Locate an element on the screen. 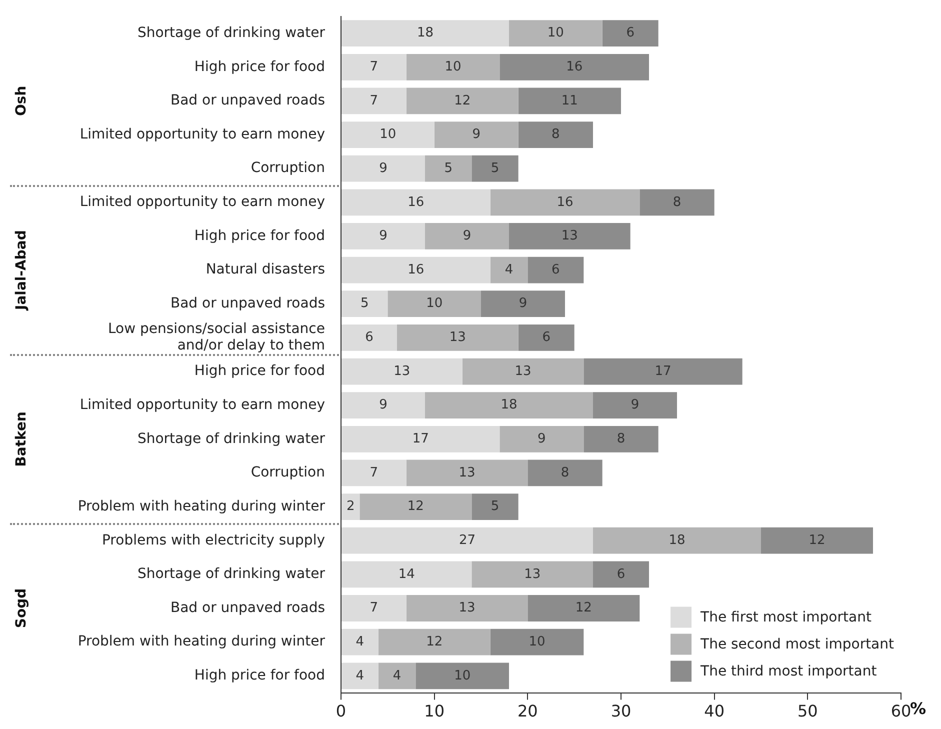  legend-label: The second most important is located at coordinates (797, 644).